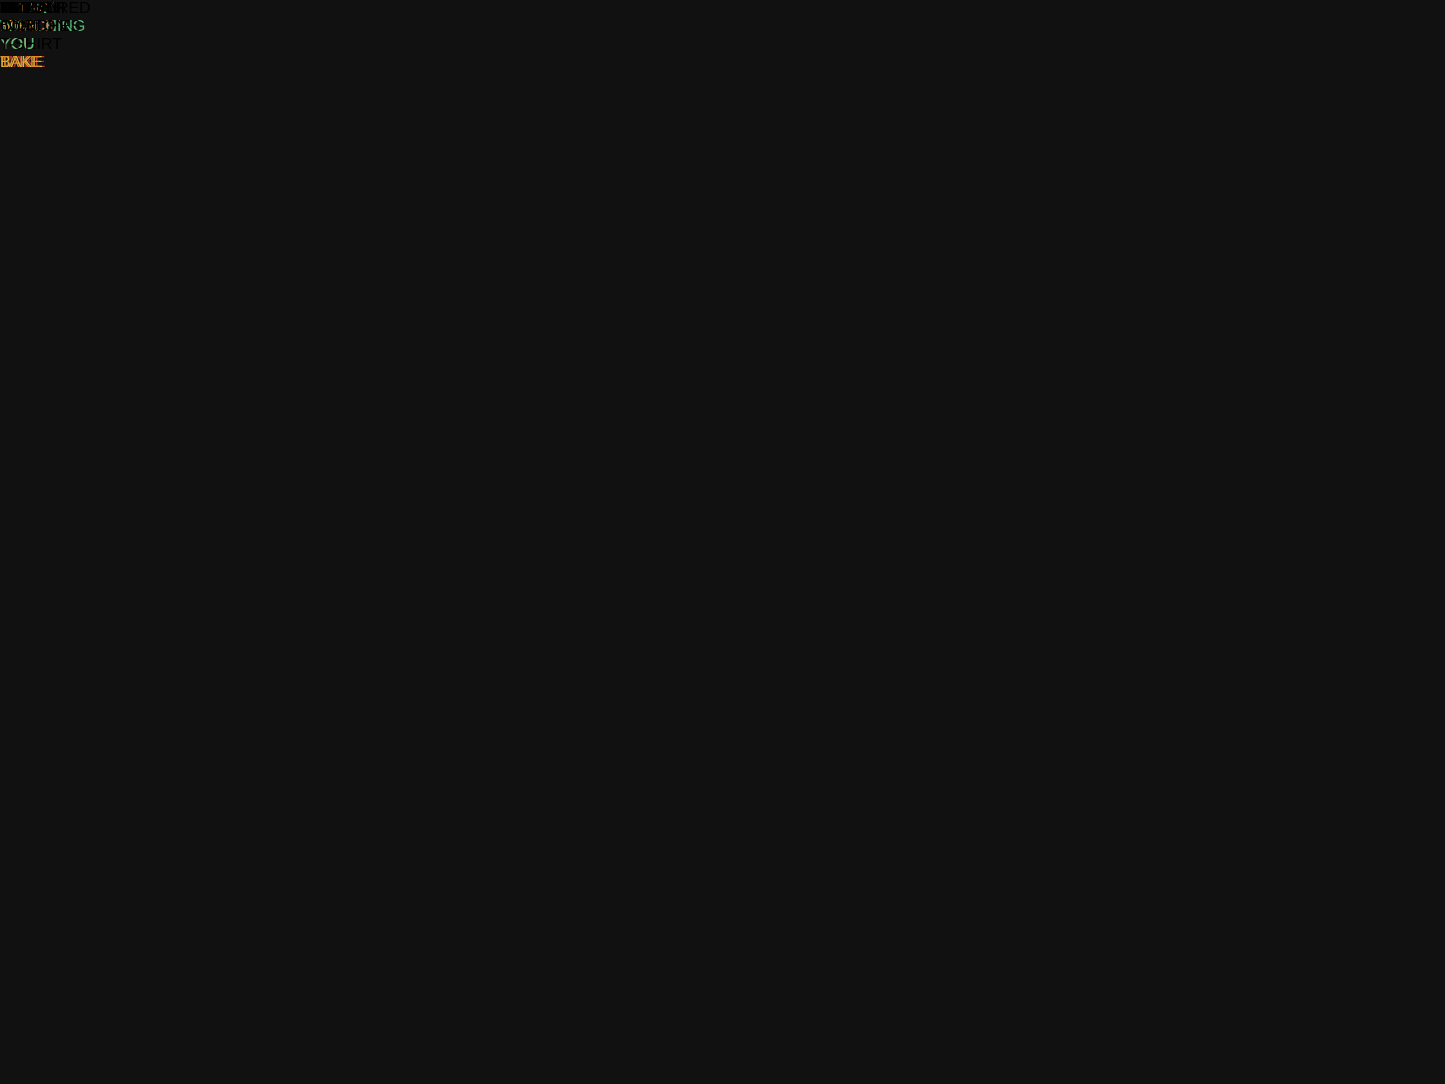 The height and width of the screenshot is (1084, 1445). I want to click on row-5xl-size: 5XL, so click(14, 8).